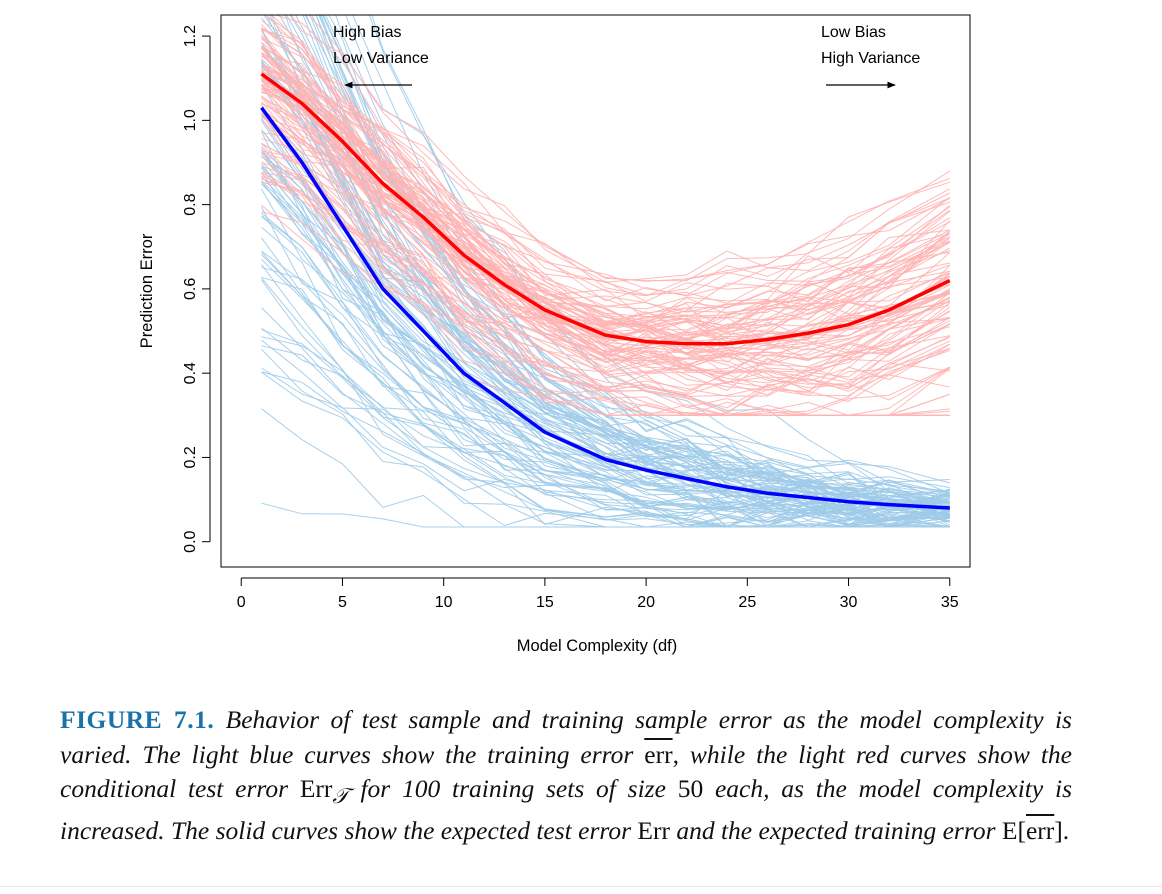 This screenshot has height=894, width=1162. What do you see at coordinates (190, 36) in the screenshot?
I see `y-tick-label: 1.2` at bounding box center [190, 36].